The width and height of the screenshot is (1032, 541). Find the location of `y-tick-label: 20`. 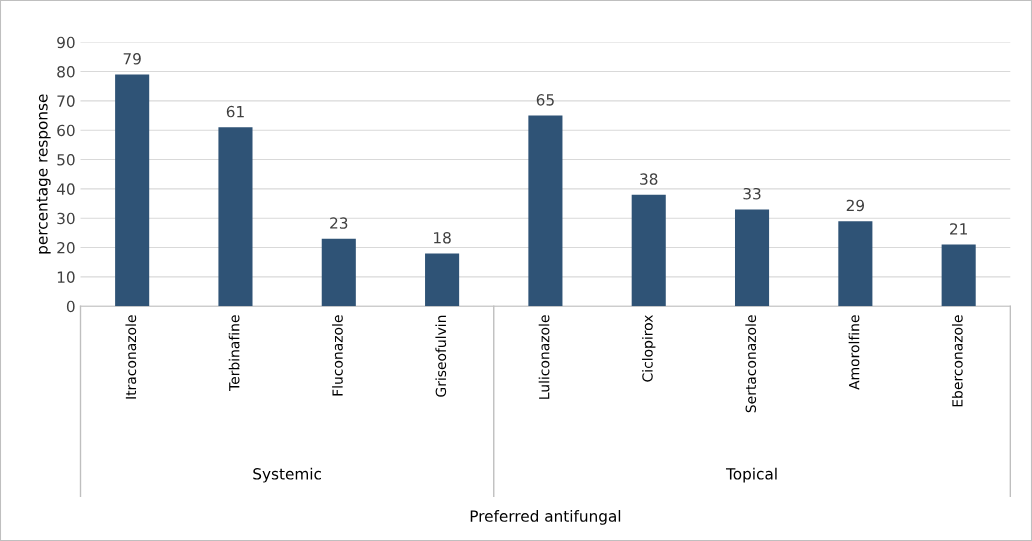

y-tick-label: 20 is located at coordinates (66, 248).